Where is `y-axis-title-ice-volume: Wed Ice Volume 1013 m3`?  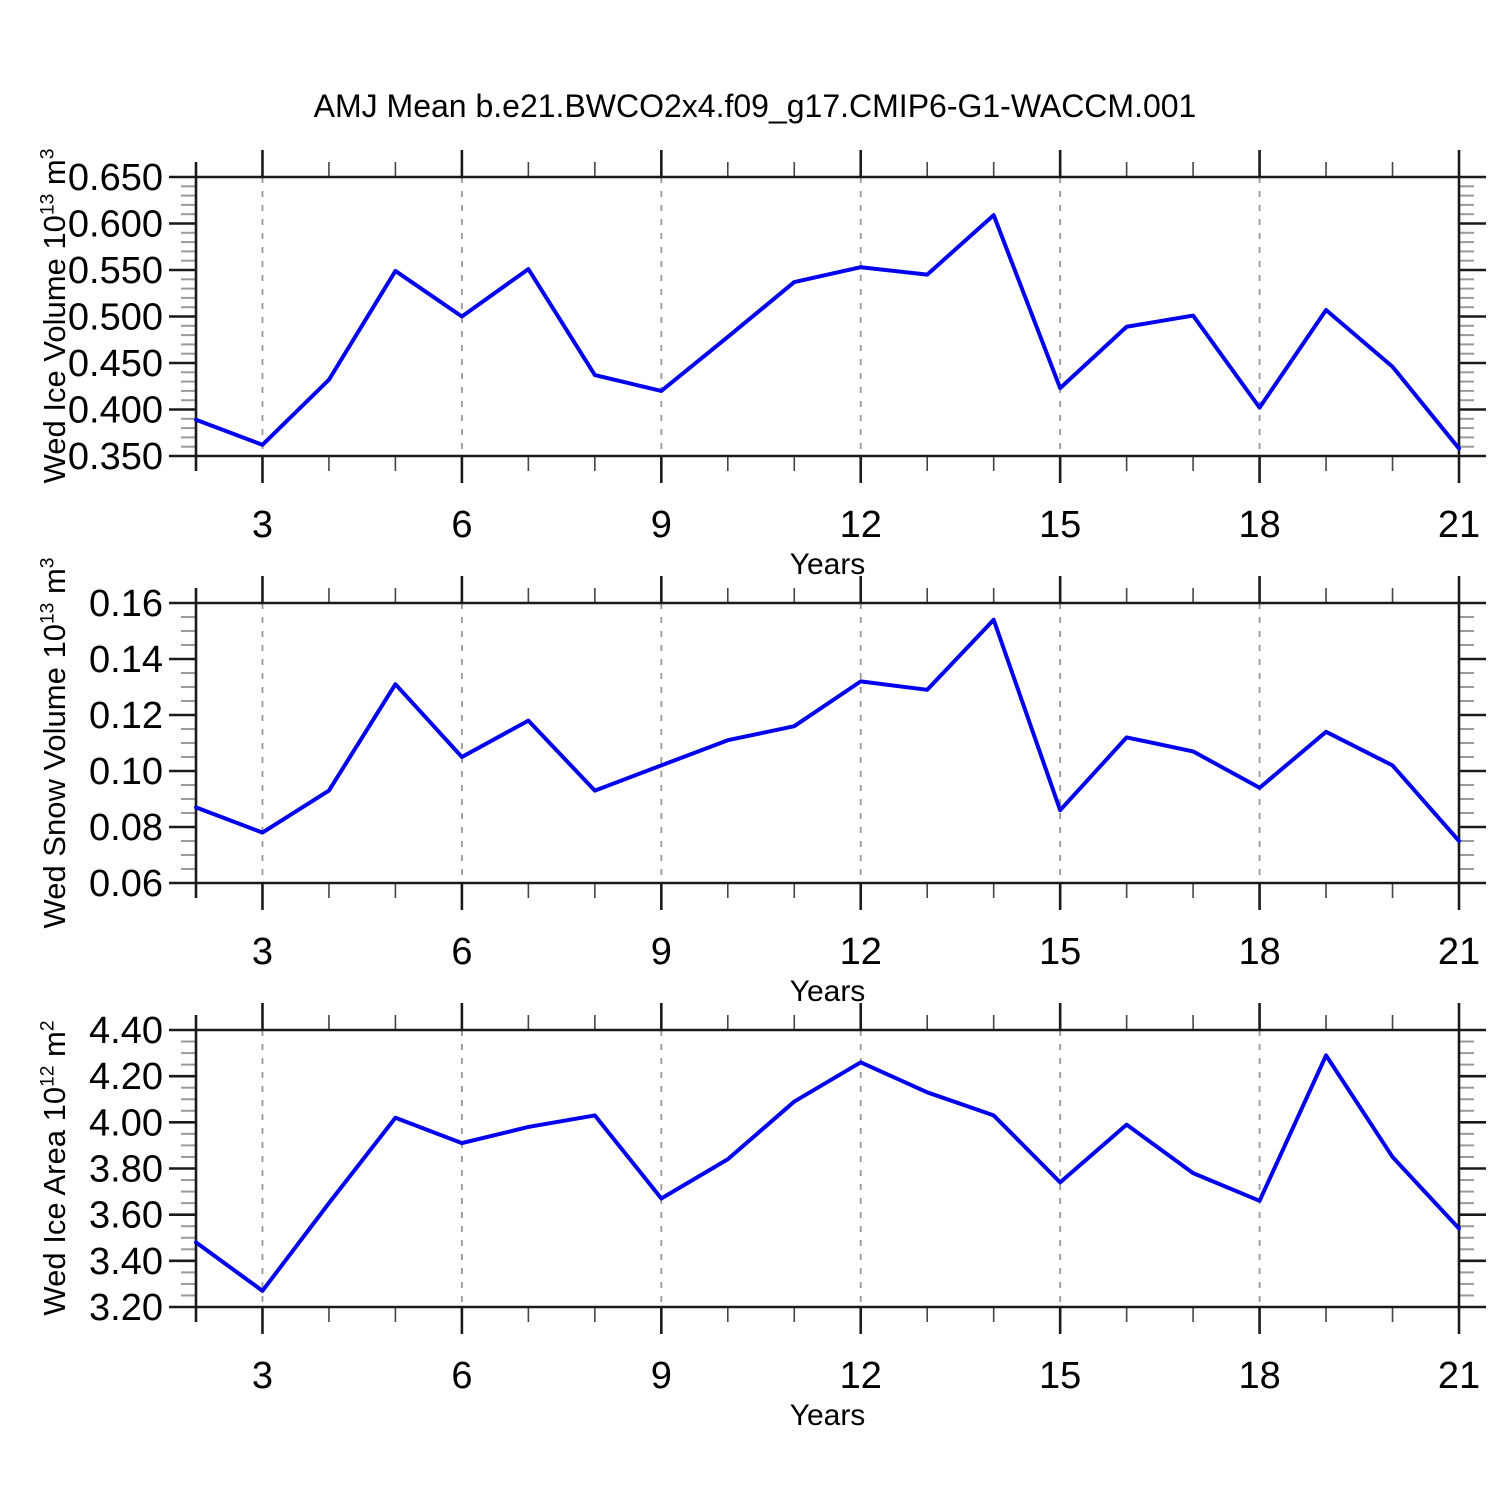
y-axis-title-ice-volume: Wed Ice Volume 1013 m3 is located at coordinates (55, 316).